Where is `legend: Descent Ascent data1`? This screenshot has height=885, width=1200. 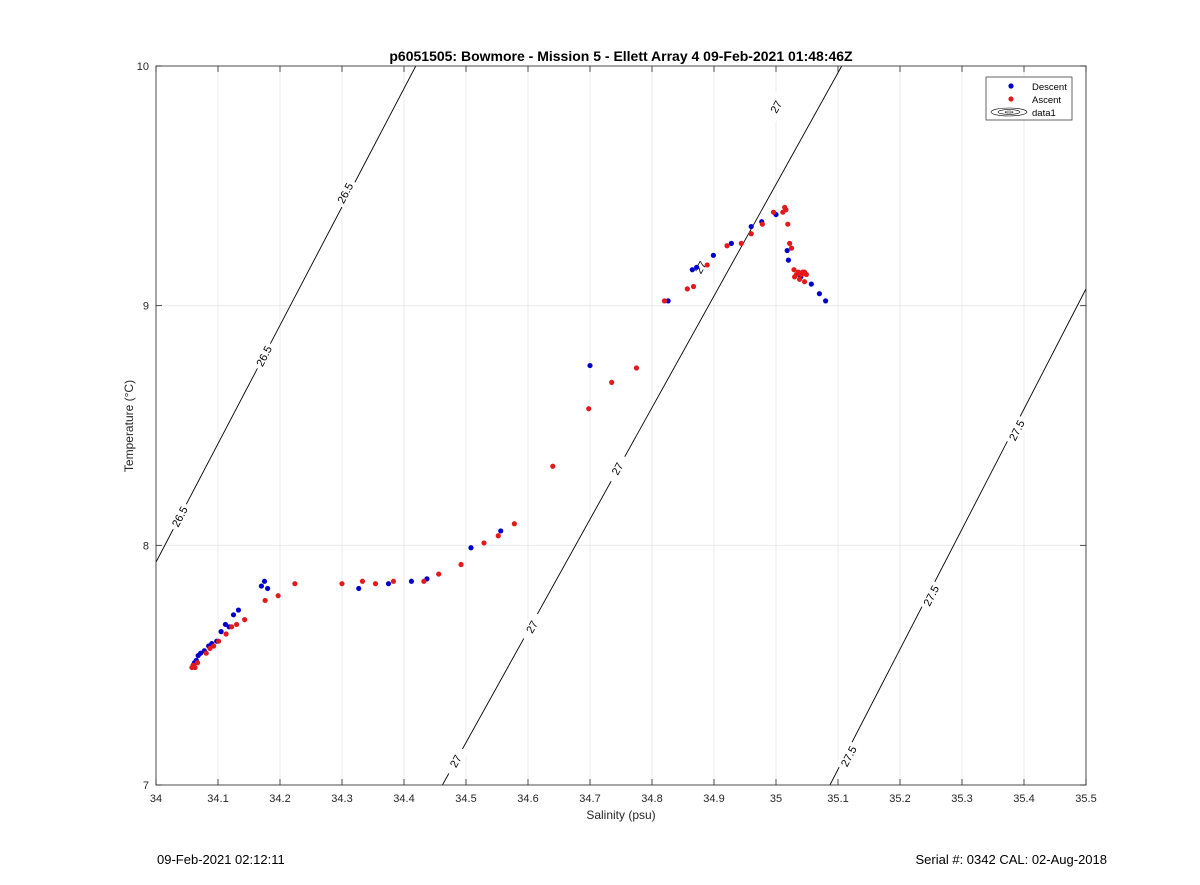 legend: Descent Ascent data1 is located at coordinates (1029, 98).